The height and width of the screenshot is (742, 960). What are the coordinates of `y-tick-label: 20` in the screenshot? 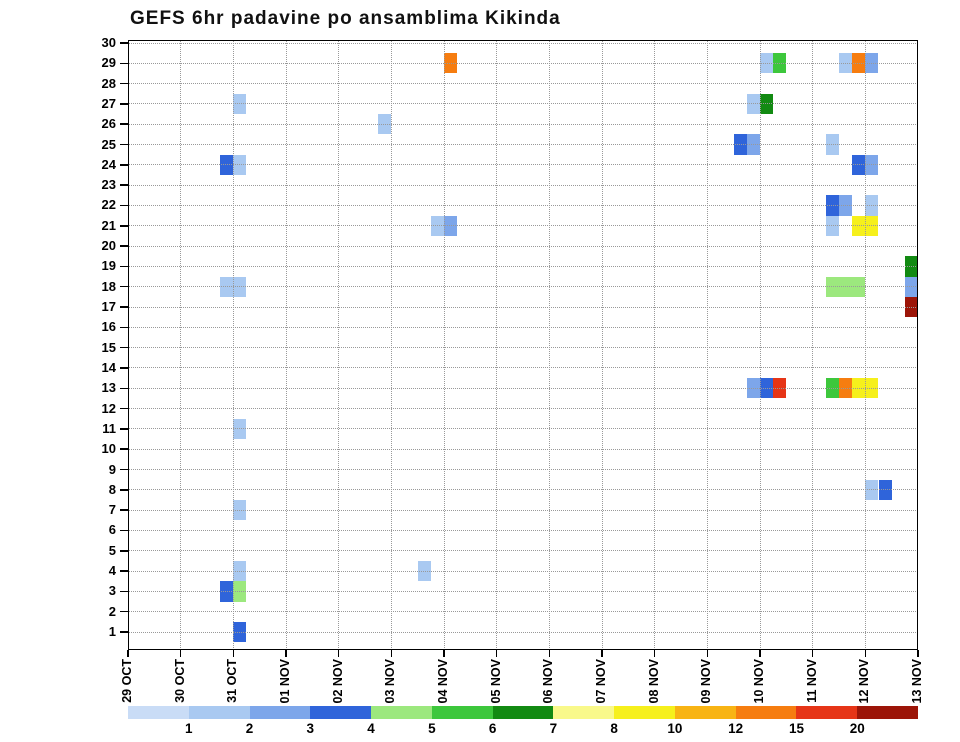 It's located at (108, 246).